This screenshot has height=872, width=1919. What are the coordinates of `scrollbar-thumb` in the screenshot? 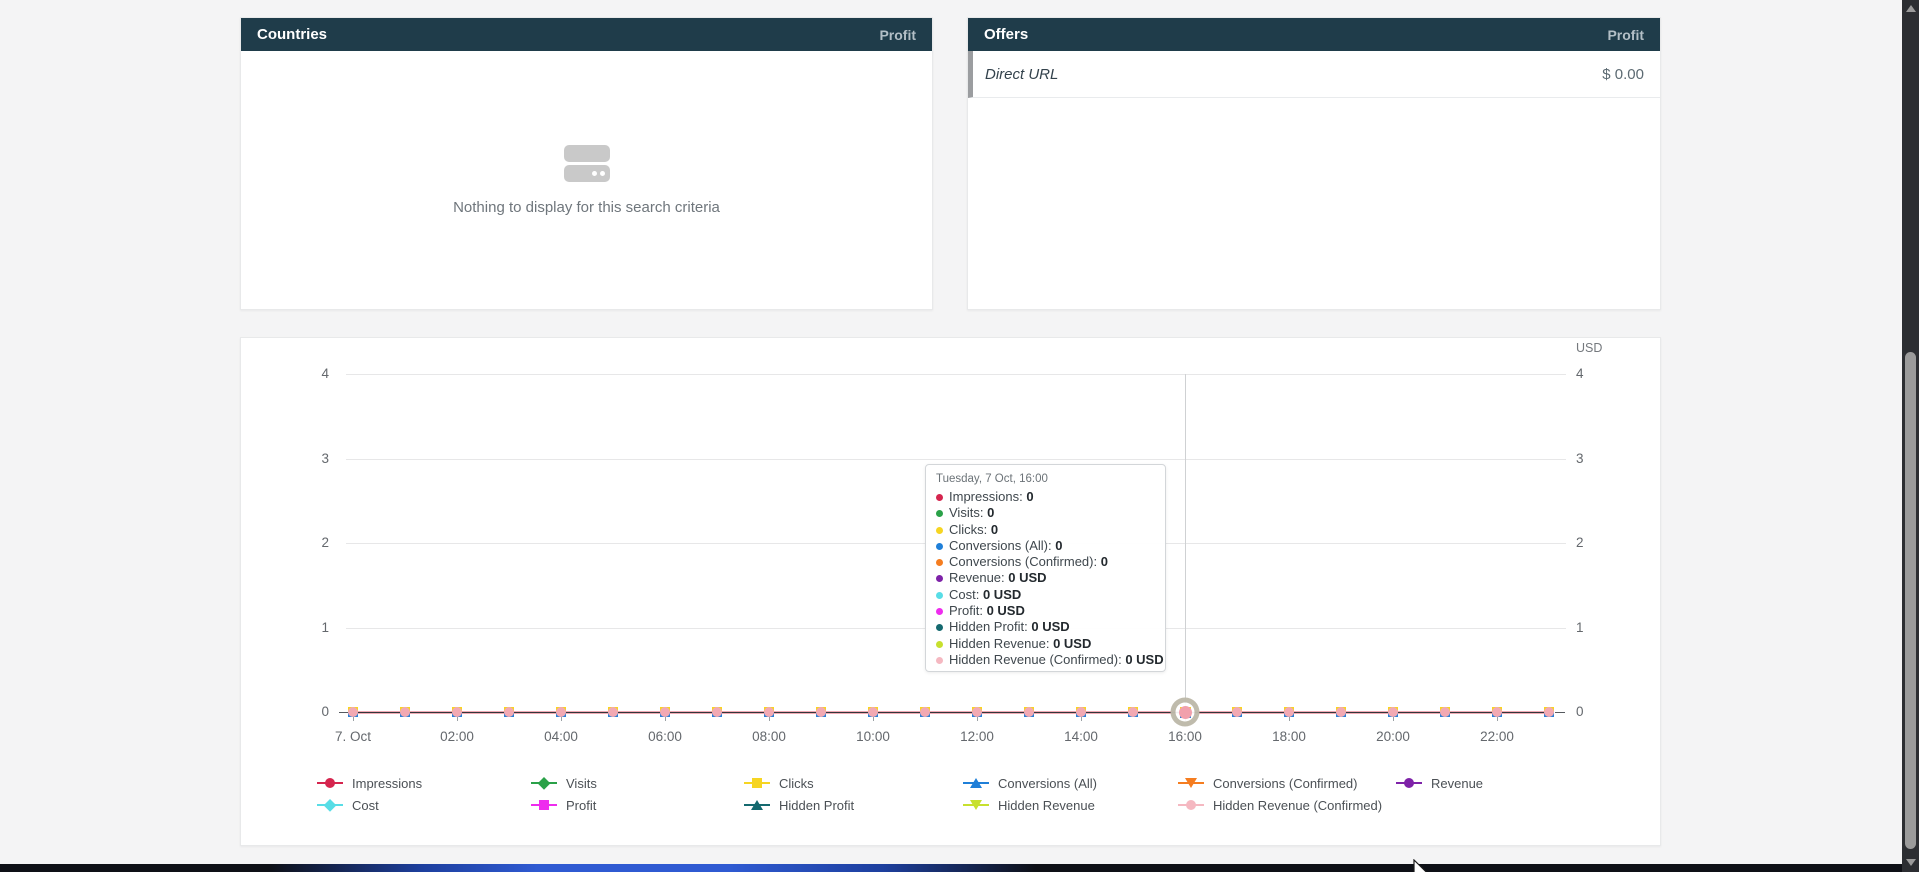 It's located at (1910, 600).